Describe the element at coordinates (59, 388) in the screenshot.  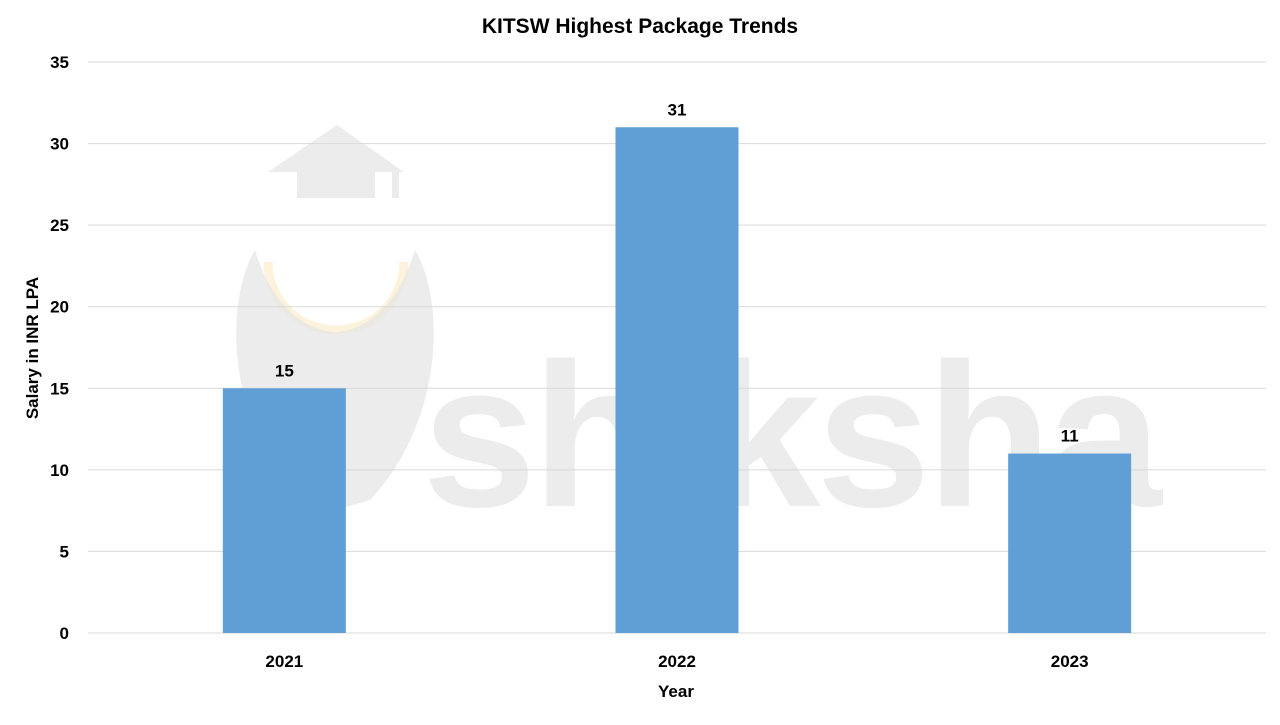
I see `y-tick-label: 15` at that location.